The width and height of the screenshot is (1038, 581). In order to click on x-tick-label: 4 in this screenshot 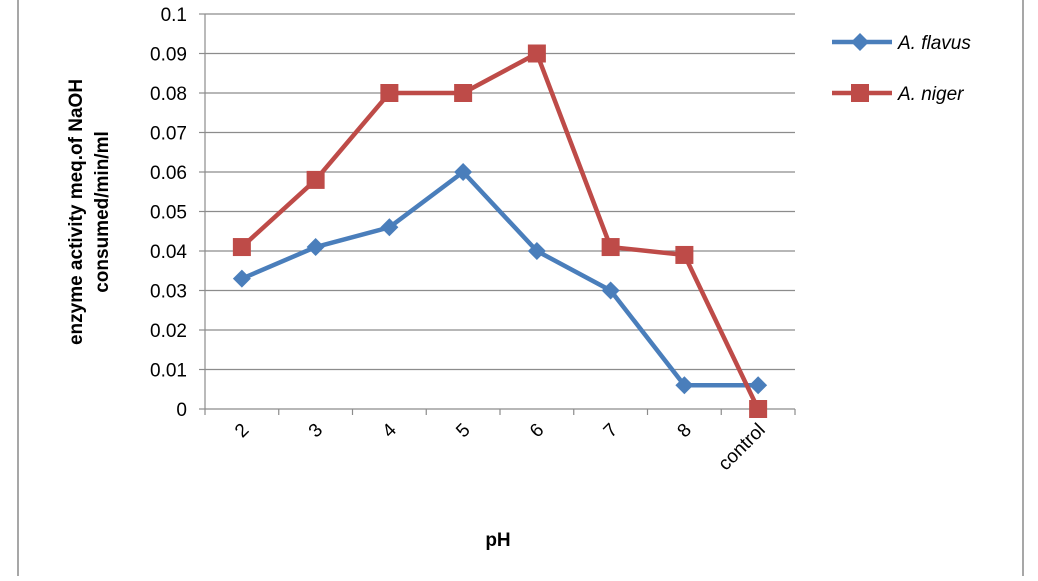, I will do `click(390, 430)`.